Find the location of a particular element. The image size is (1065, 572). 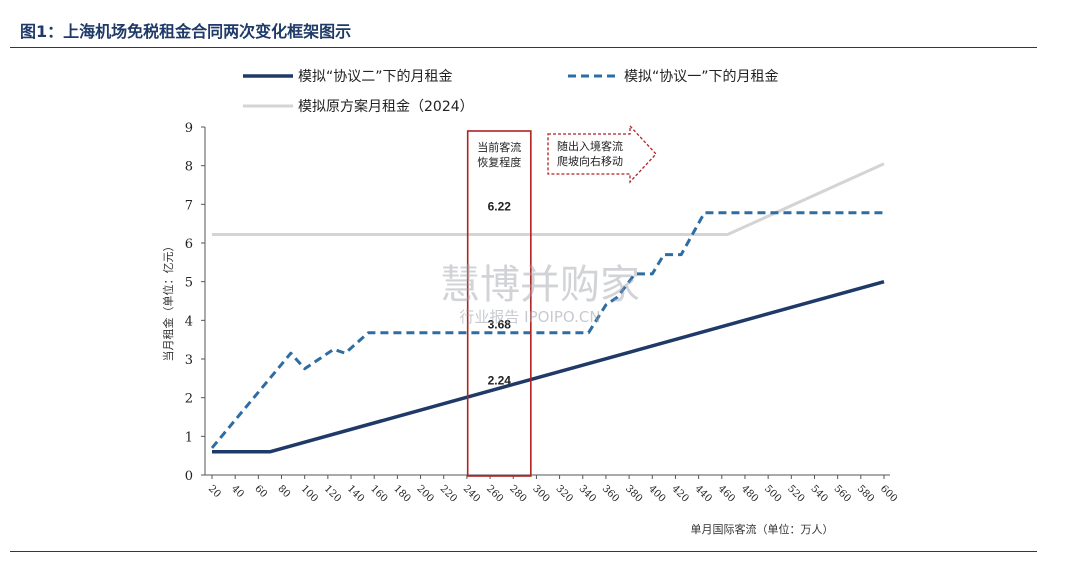

y-tick-label: 5 is located at coordinates (189, 283).